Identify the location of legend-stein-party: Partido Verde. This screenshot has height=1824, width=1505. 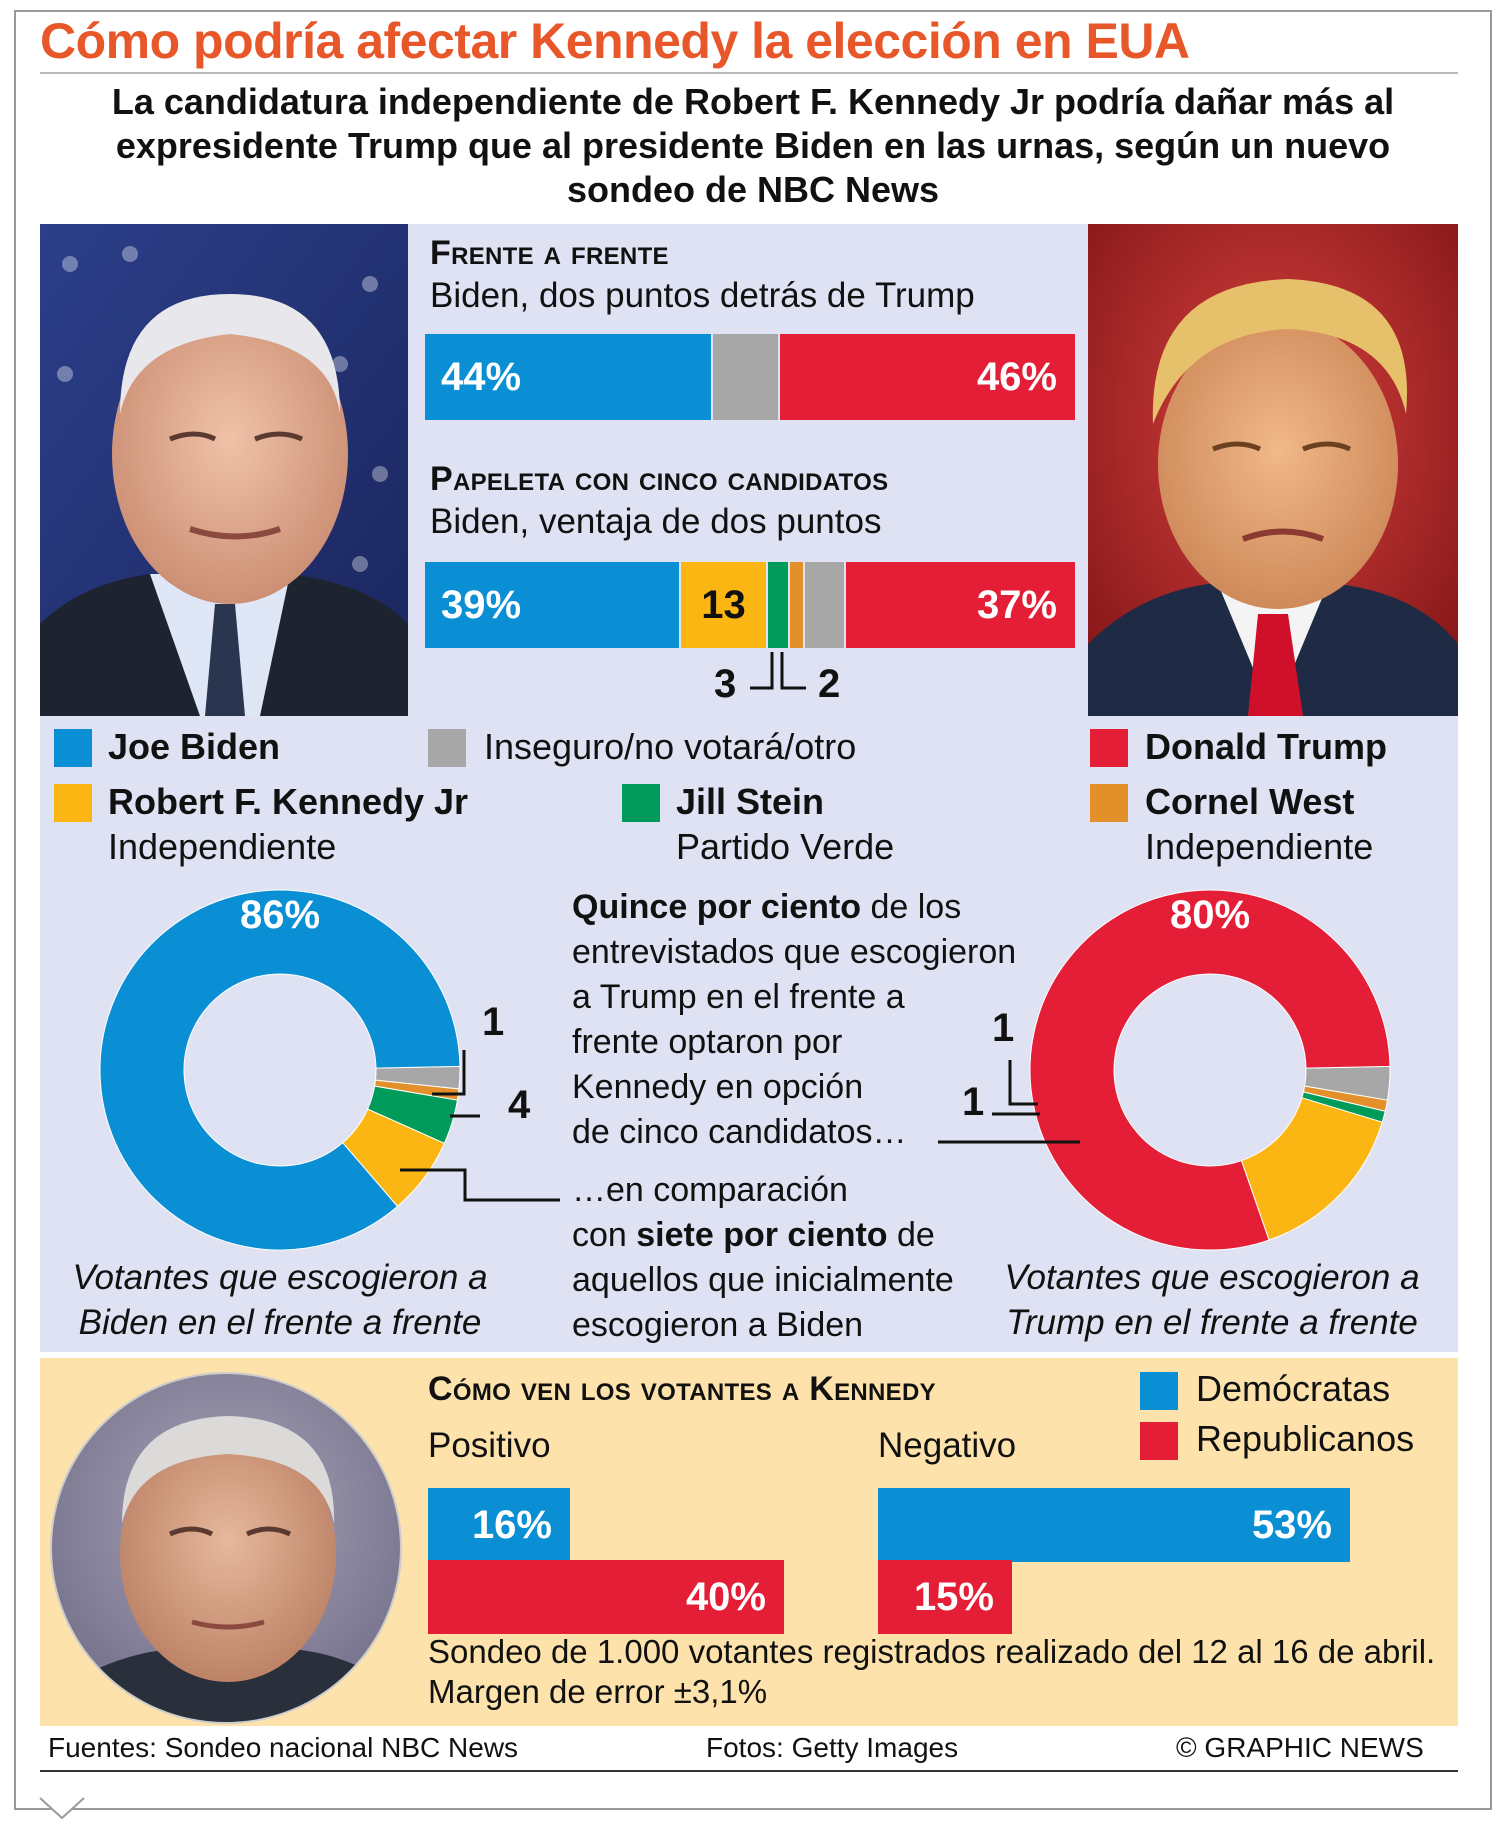
(785, 846).